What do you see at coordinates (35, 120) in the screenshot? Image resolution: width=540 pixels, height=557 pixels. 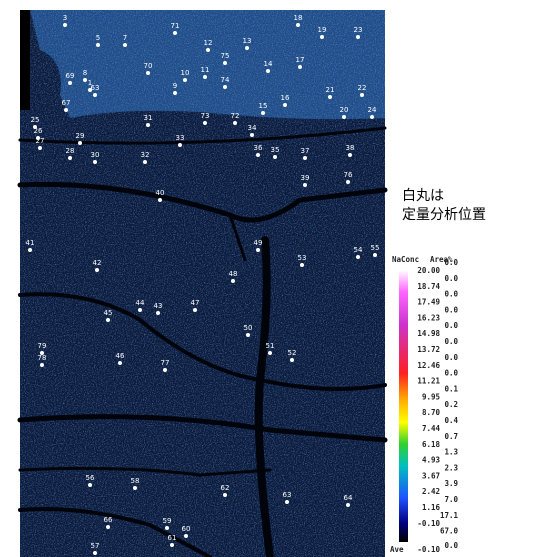 I see `point-label: 25` at bounding box center [35, 120].